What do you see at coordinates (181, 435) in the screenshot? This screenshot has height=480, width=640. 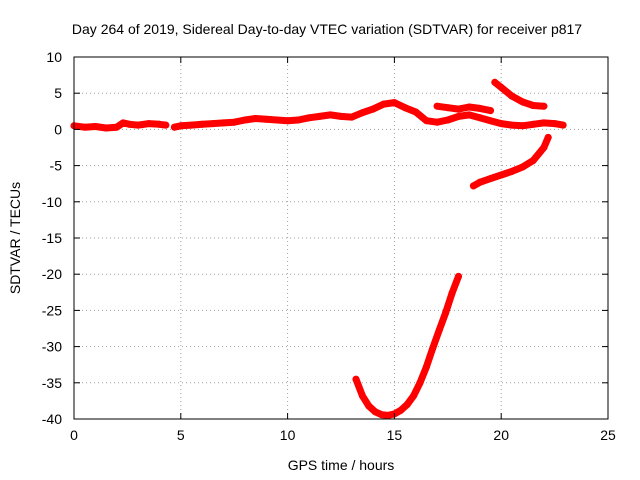 I see `x-tick-label: 5` at bounding box center [181, 435].